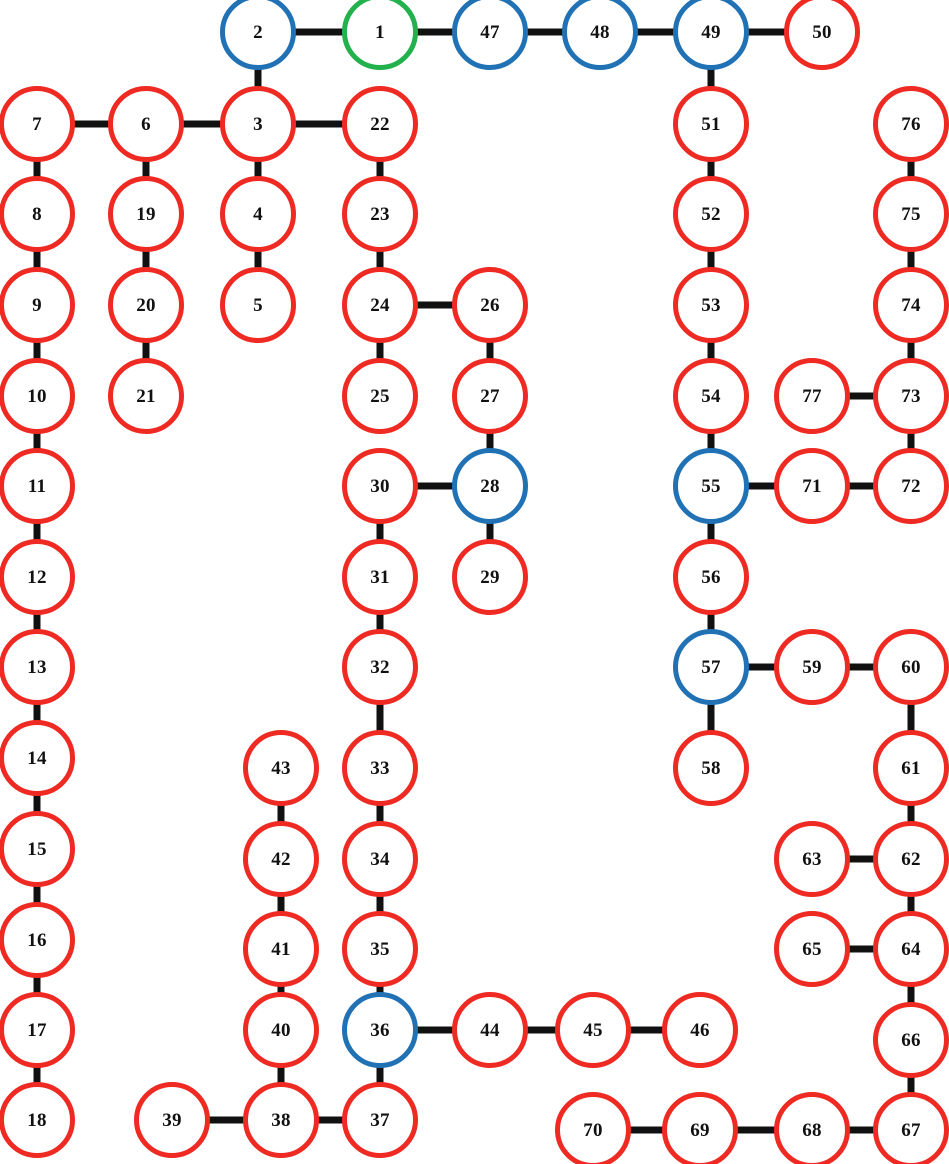  Describe the element at coordinates (380, 35) in the screenshot. I see `graph-node-1: 1` at that location.